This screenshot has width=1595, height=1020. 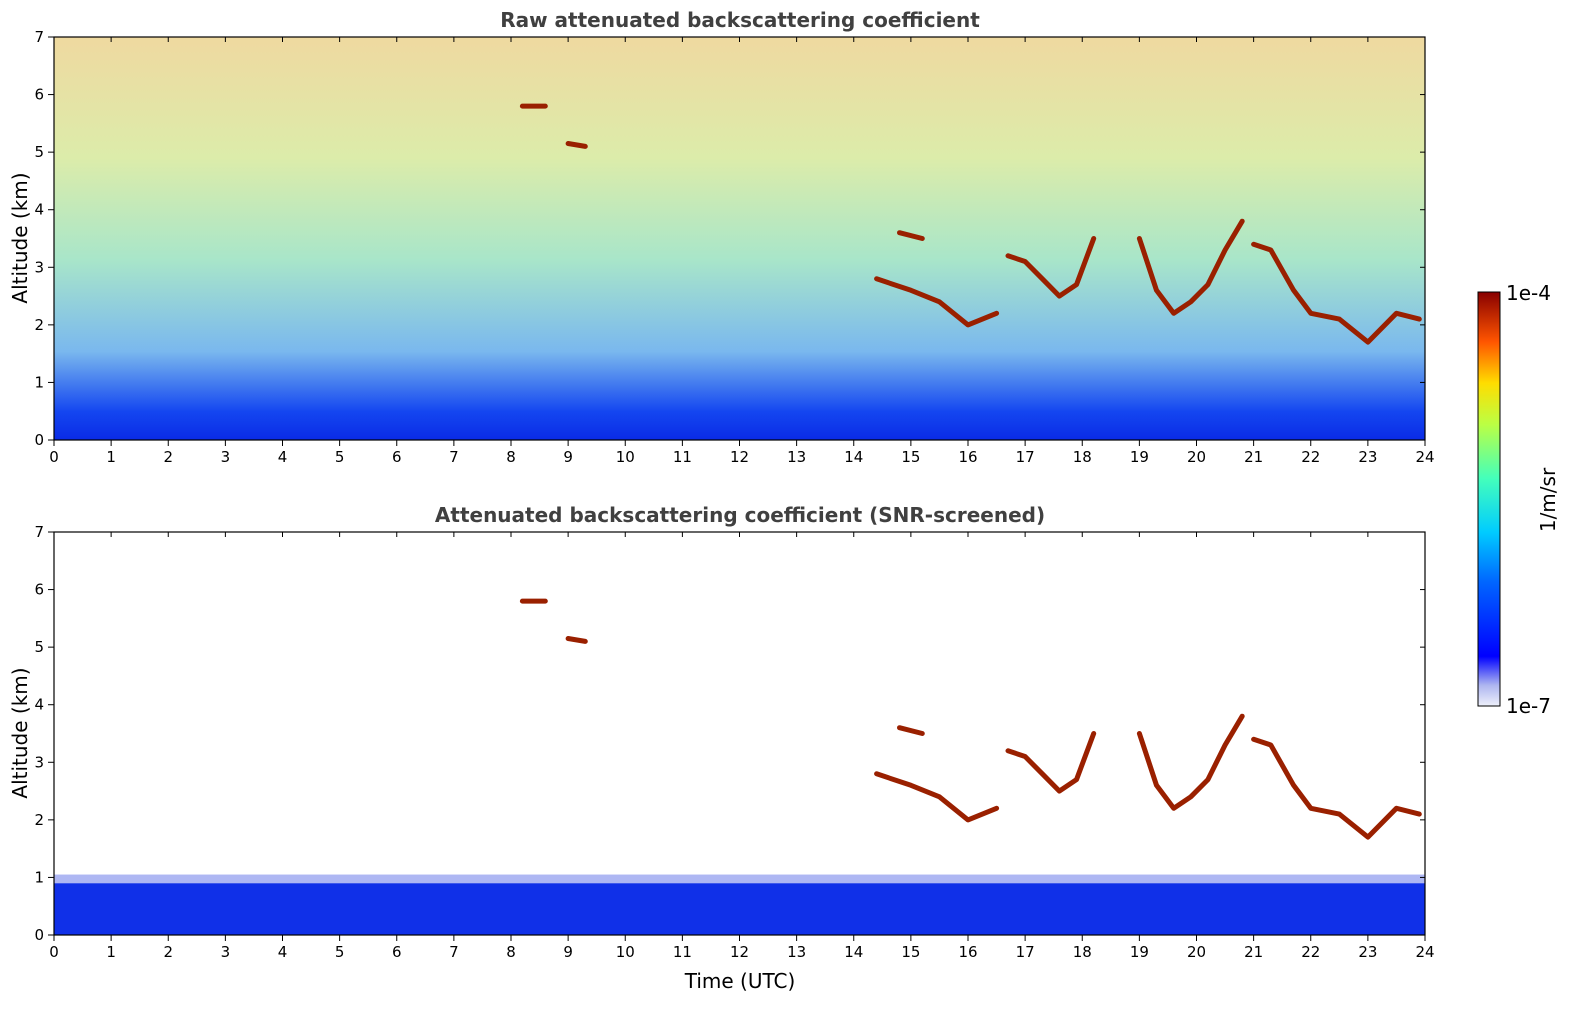 I want to click on x-axis-label: Time (UTC), so click(x=740, y=981).